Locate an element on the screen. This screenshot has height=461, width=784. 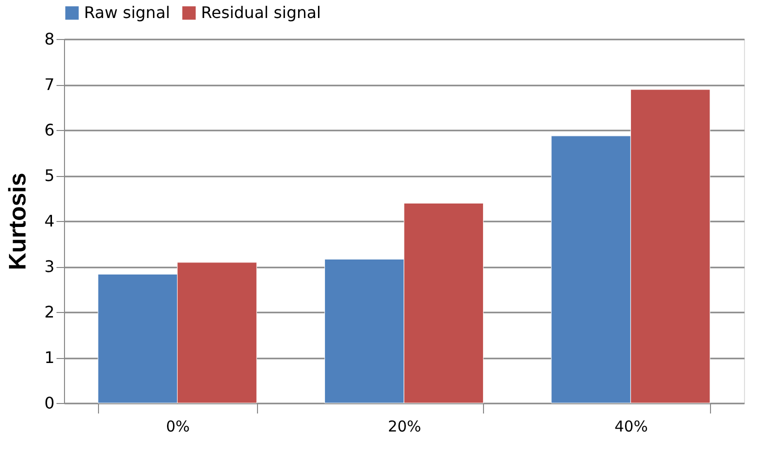
y-tick-label: 3 is located at coordinates (49, 266).